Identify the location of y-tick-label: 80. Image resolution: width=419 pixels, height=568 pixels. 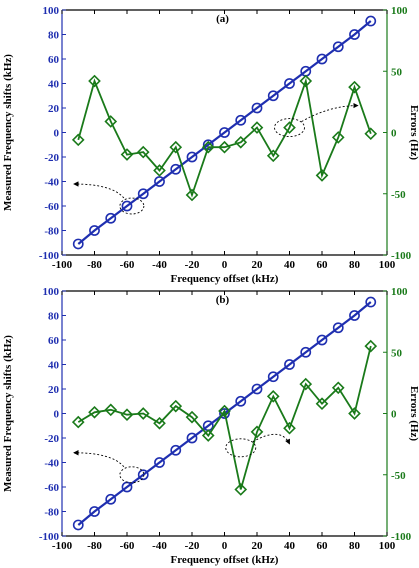
(54, 36).